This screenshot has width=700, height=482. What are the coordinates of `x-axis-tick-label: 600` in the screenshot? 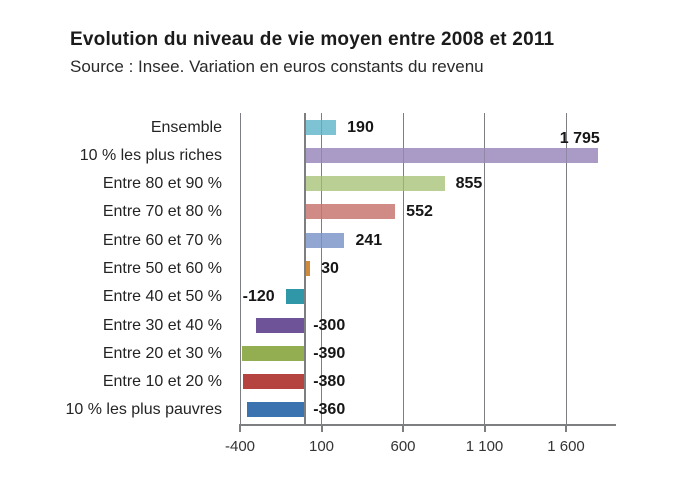 It's located at (403, 446).